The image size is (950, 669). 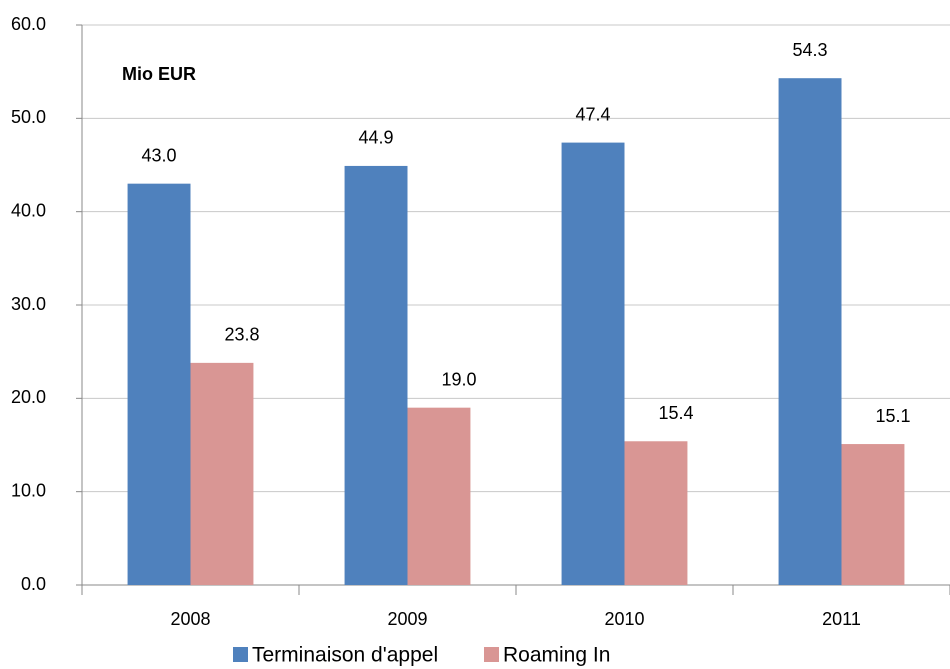 What do you see at coordinates (556, 655) in the screenshot?
I see `legend-label: Roaming In` at bounding box center [556, 655].